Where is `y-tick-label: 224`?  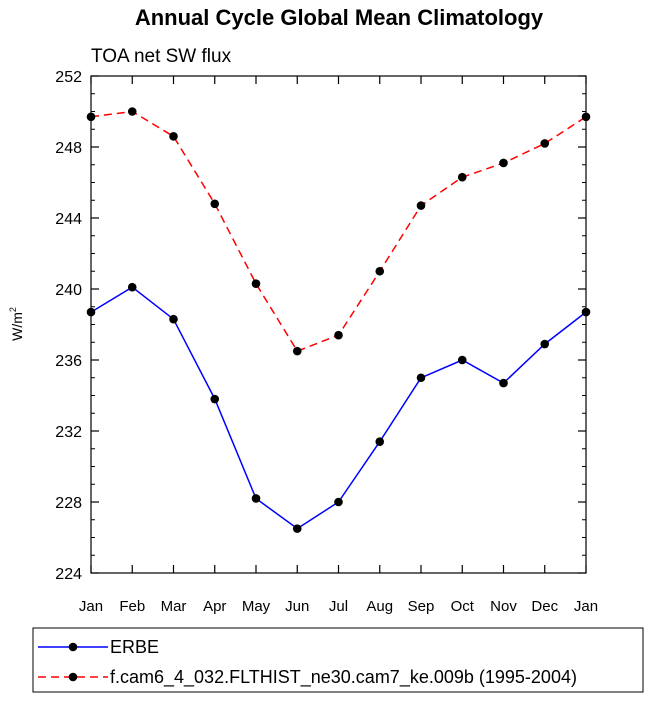 y-tick-label: 224 is located at coordinates (68, 574).